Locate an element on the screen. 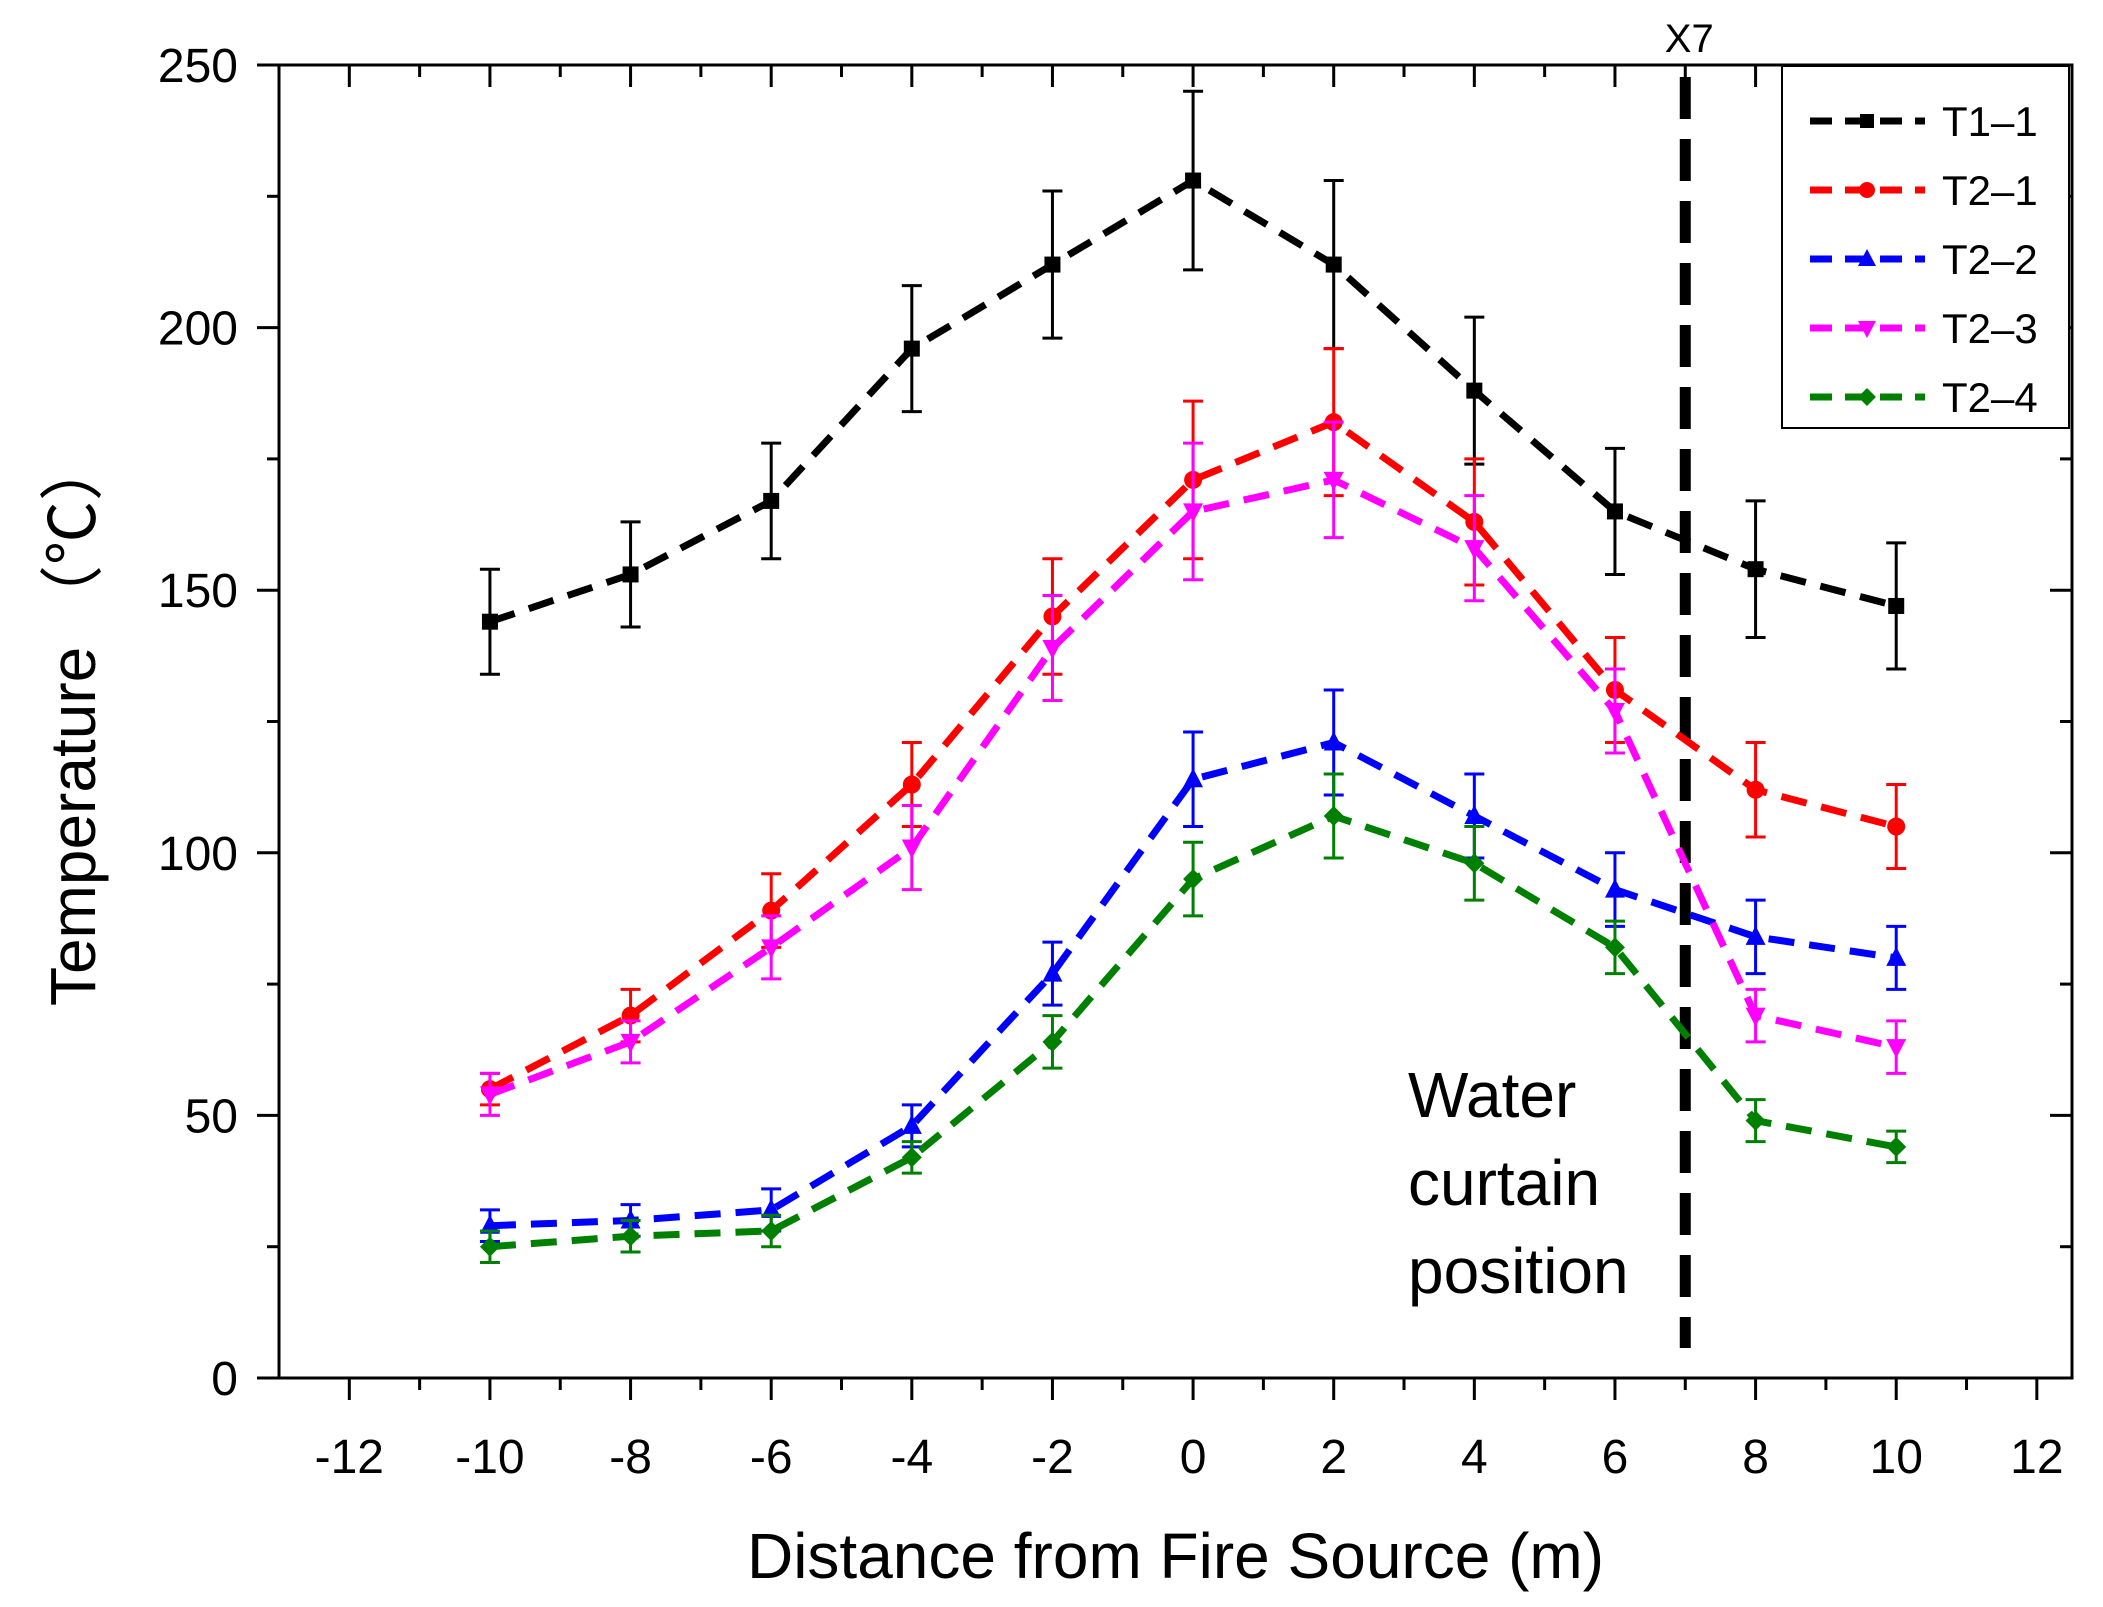  legend-label: T1–1 is located at coordinates (1990, 121).